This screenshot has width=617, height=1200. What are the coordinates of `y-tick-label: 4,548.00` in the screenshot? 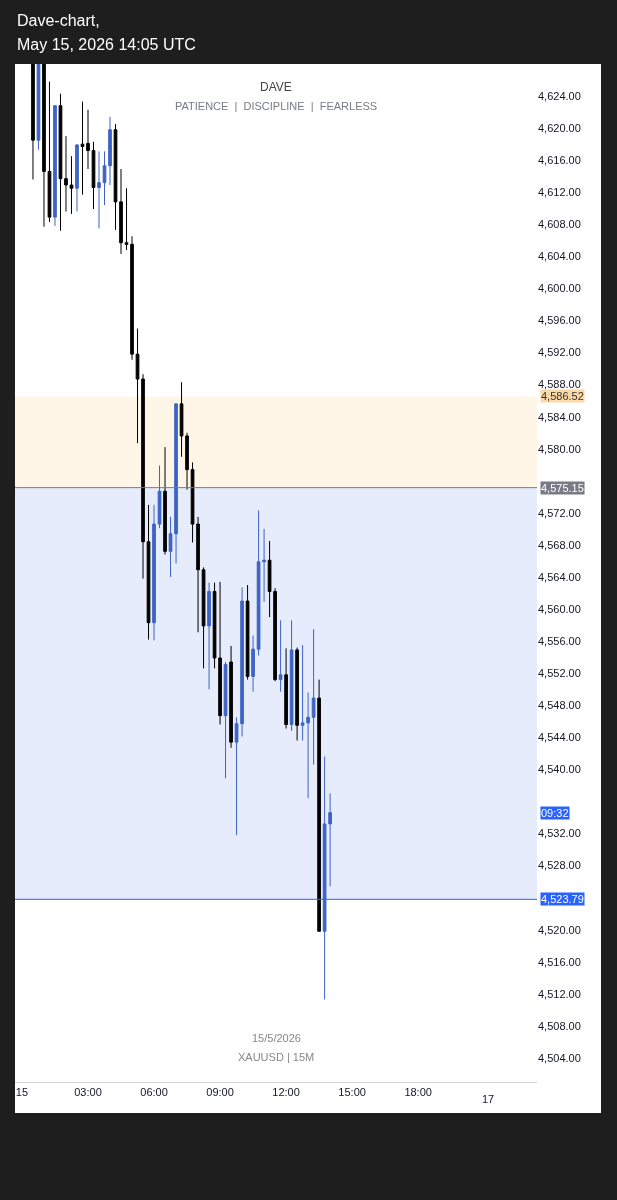 It's located at (559, 705).